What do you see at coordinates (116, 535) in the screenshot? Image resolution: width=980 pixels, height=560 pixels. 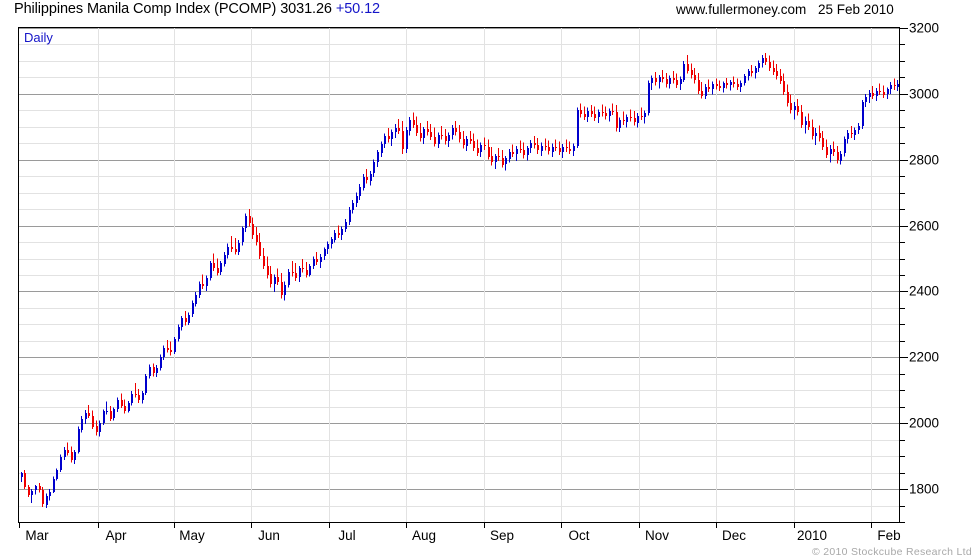 I see `x-axis-label: Apr` at bounding box center [116, 535].